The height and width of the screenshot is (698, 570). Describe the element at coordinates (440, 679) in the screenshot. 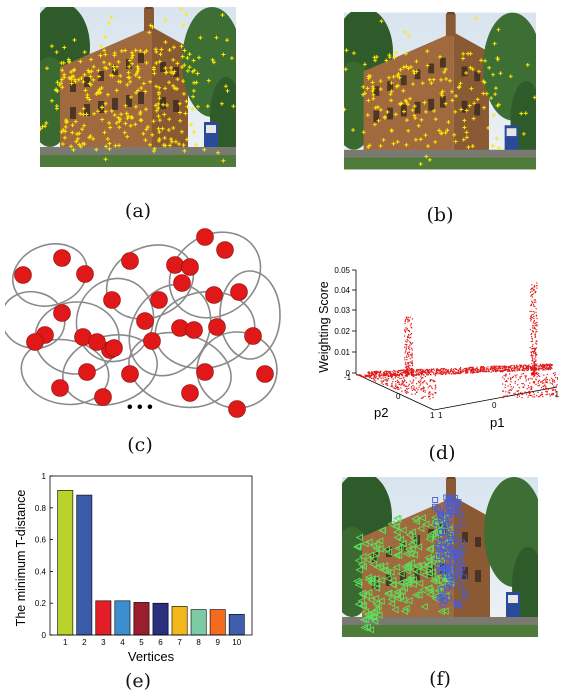

I see `caption-f: (f)` at that location.